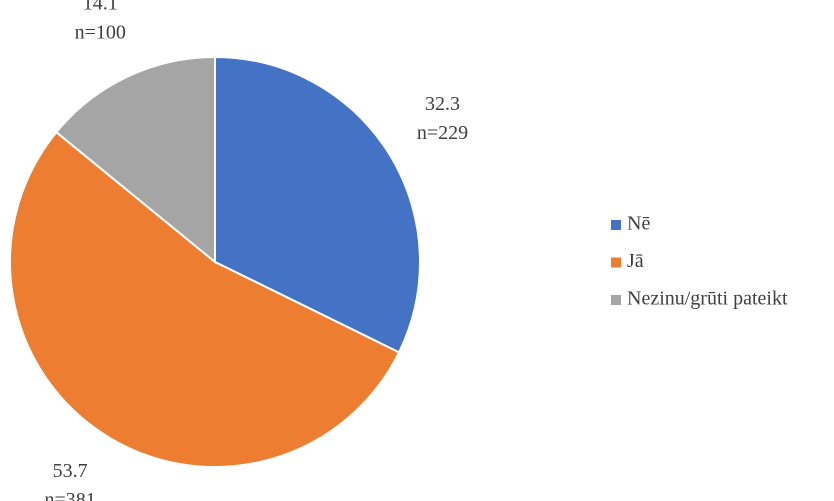 Image resolution: width=834 pixels, height=501 pixels. I want to click on data-label: 53.7, so click(70, 471).